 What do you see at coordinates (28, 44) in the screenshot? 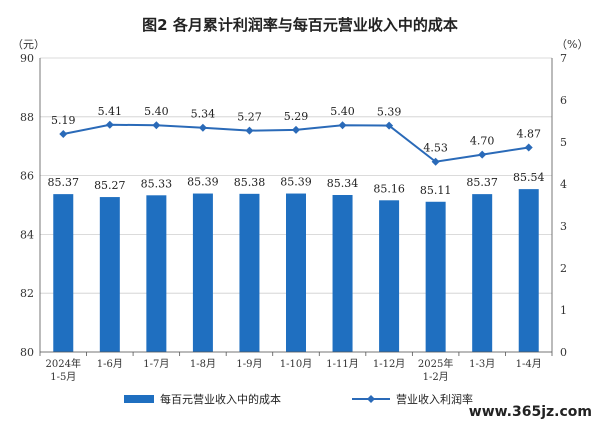
I see `left-axis-unit: （元）` at bounding box center [28, 44].